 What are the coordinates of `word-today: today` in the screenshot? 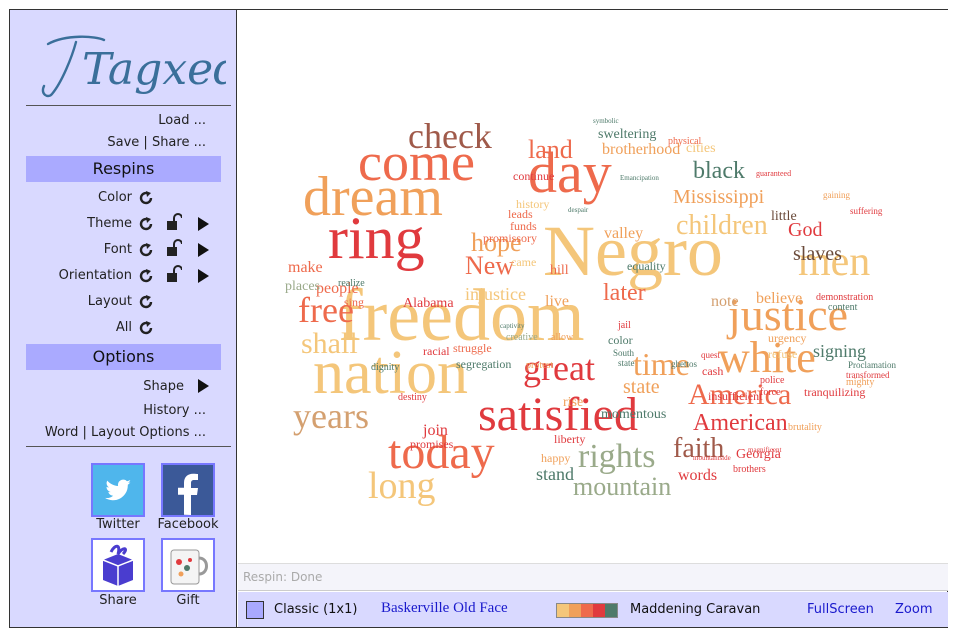 It's located at (441, 452).